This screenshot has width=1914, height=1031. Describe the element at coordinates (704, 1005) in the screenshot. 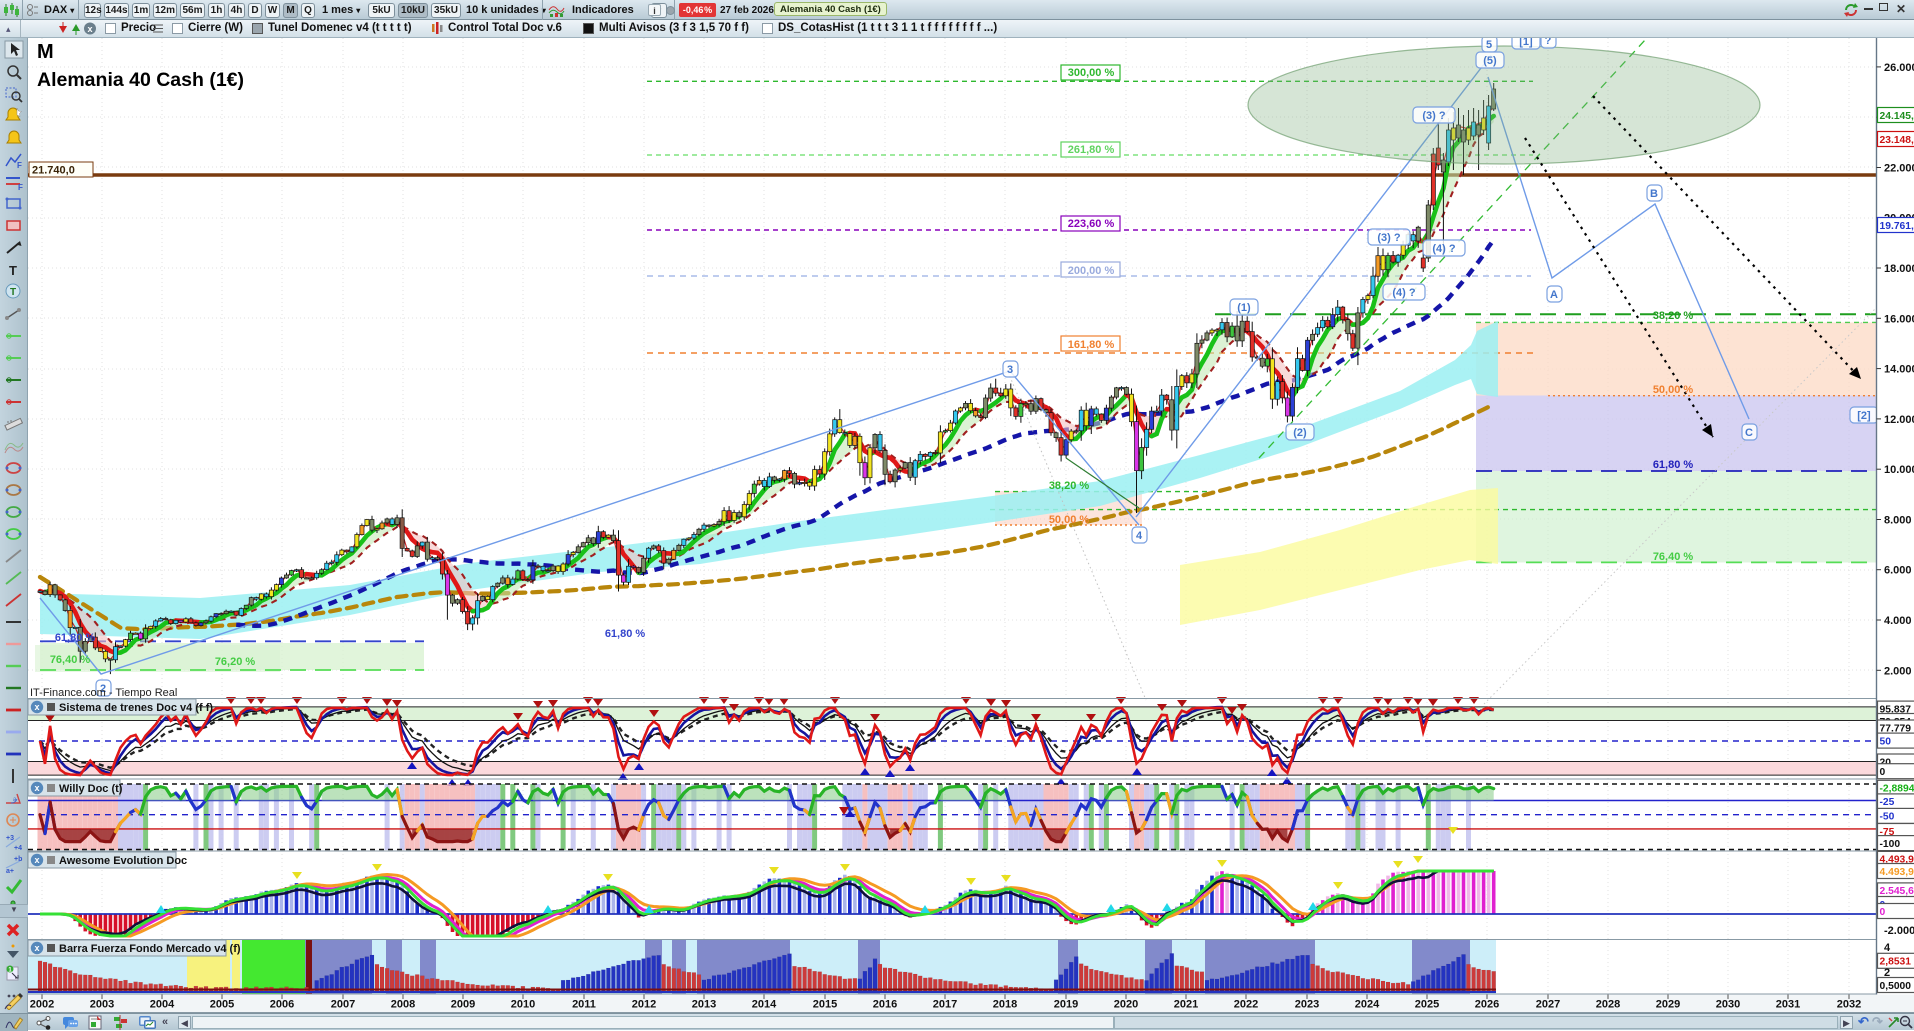

I see `svg-text: 2013` at that location.